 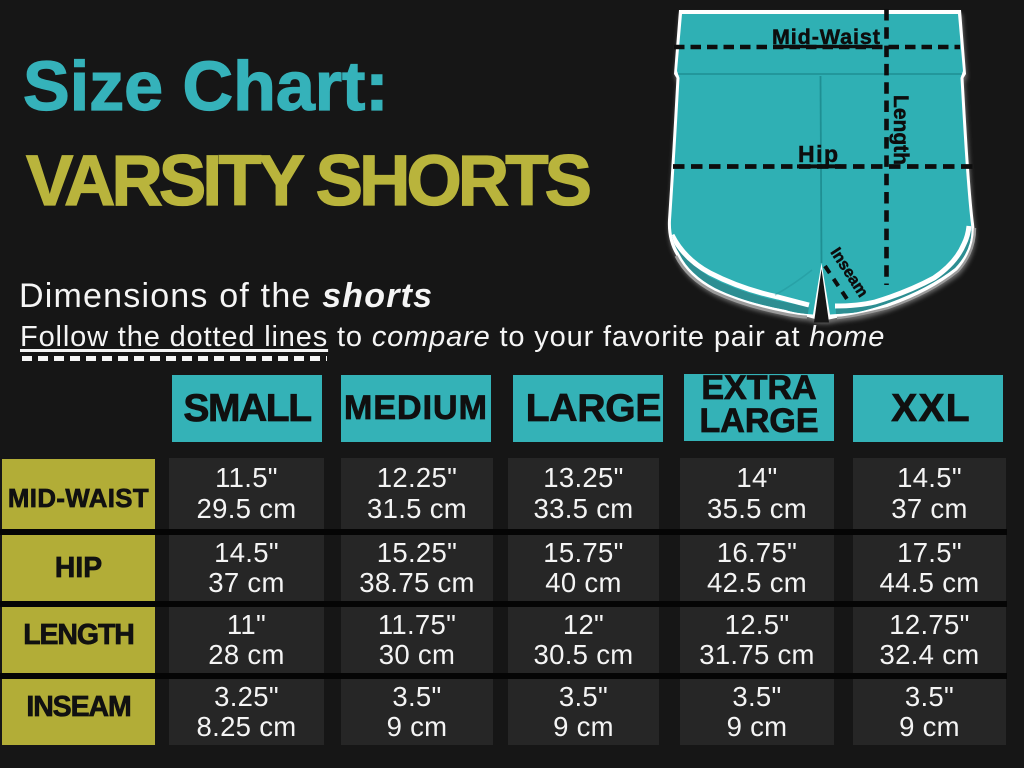 What do you see at coordinates (900, 130) in the screenshot?
I see `svg-text: Length` at bounding box center [900, 130].